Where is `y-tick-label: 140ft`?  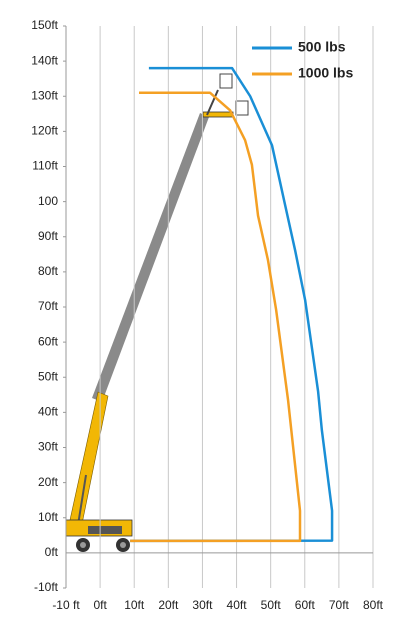 y-tick-label: 140ft is located at coordinates (44, 60).